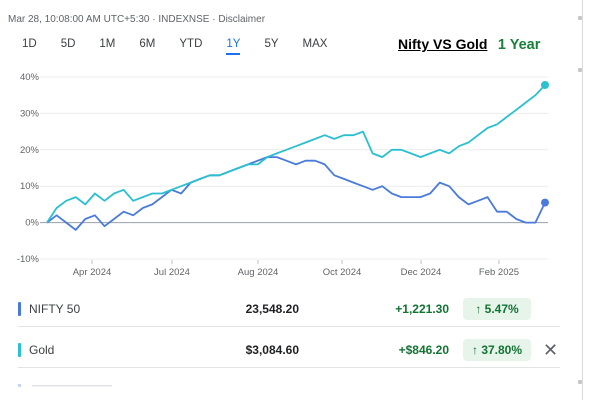 Image resolution: width=600 pixels, height=400 pixels. Describe the element at coordinates (501, 309) in the screenshot. I see `nifty-pct: 5.47%` at that location.